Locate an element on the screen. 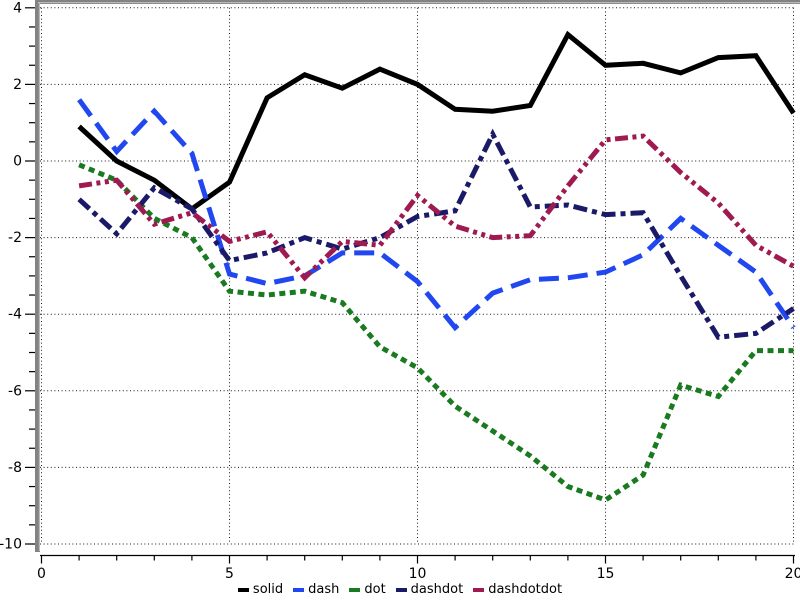 The height and width of the screenshot is (600, 800). x-tick-label: 10 is located at coordinates (418, 574).